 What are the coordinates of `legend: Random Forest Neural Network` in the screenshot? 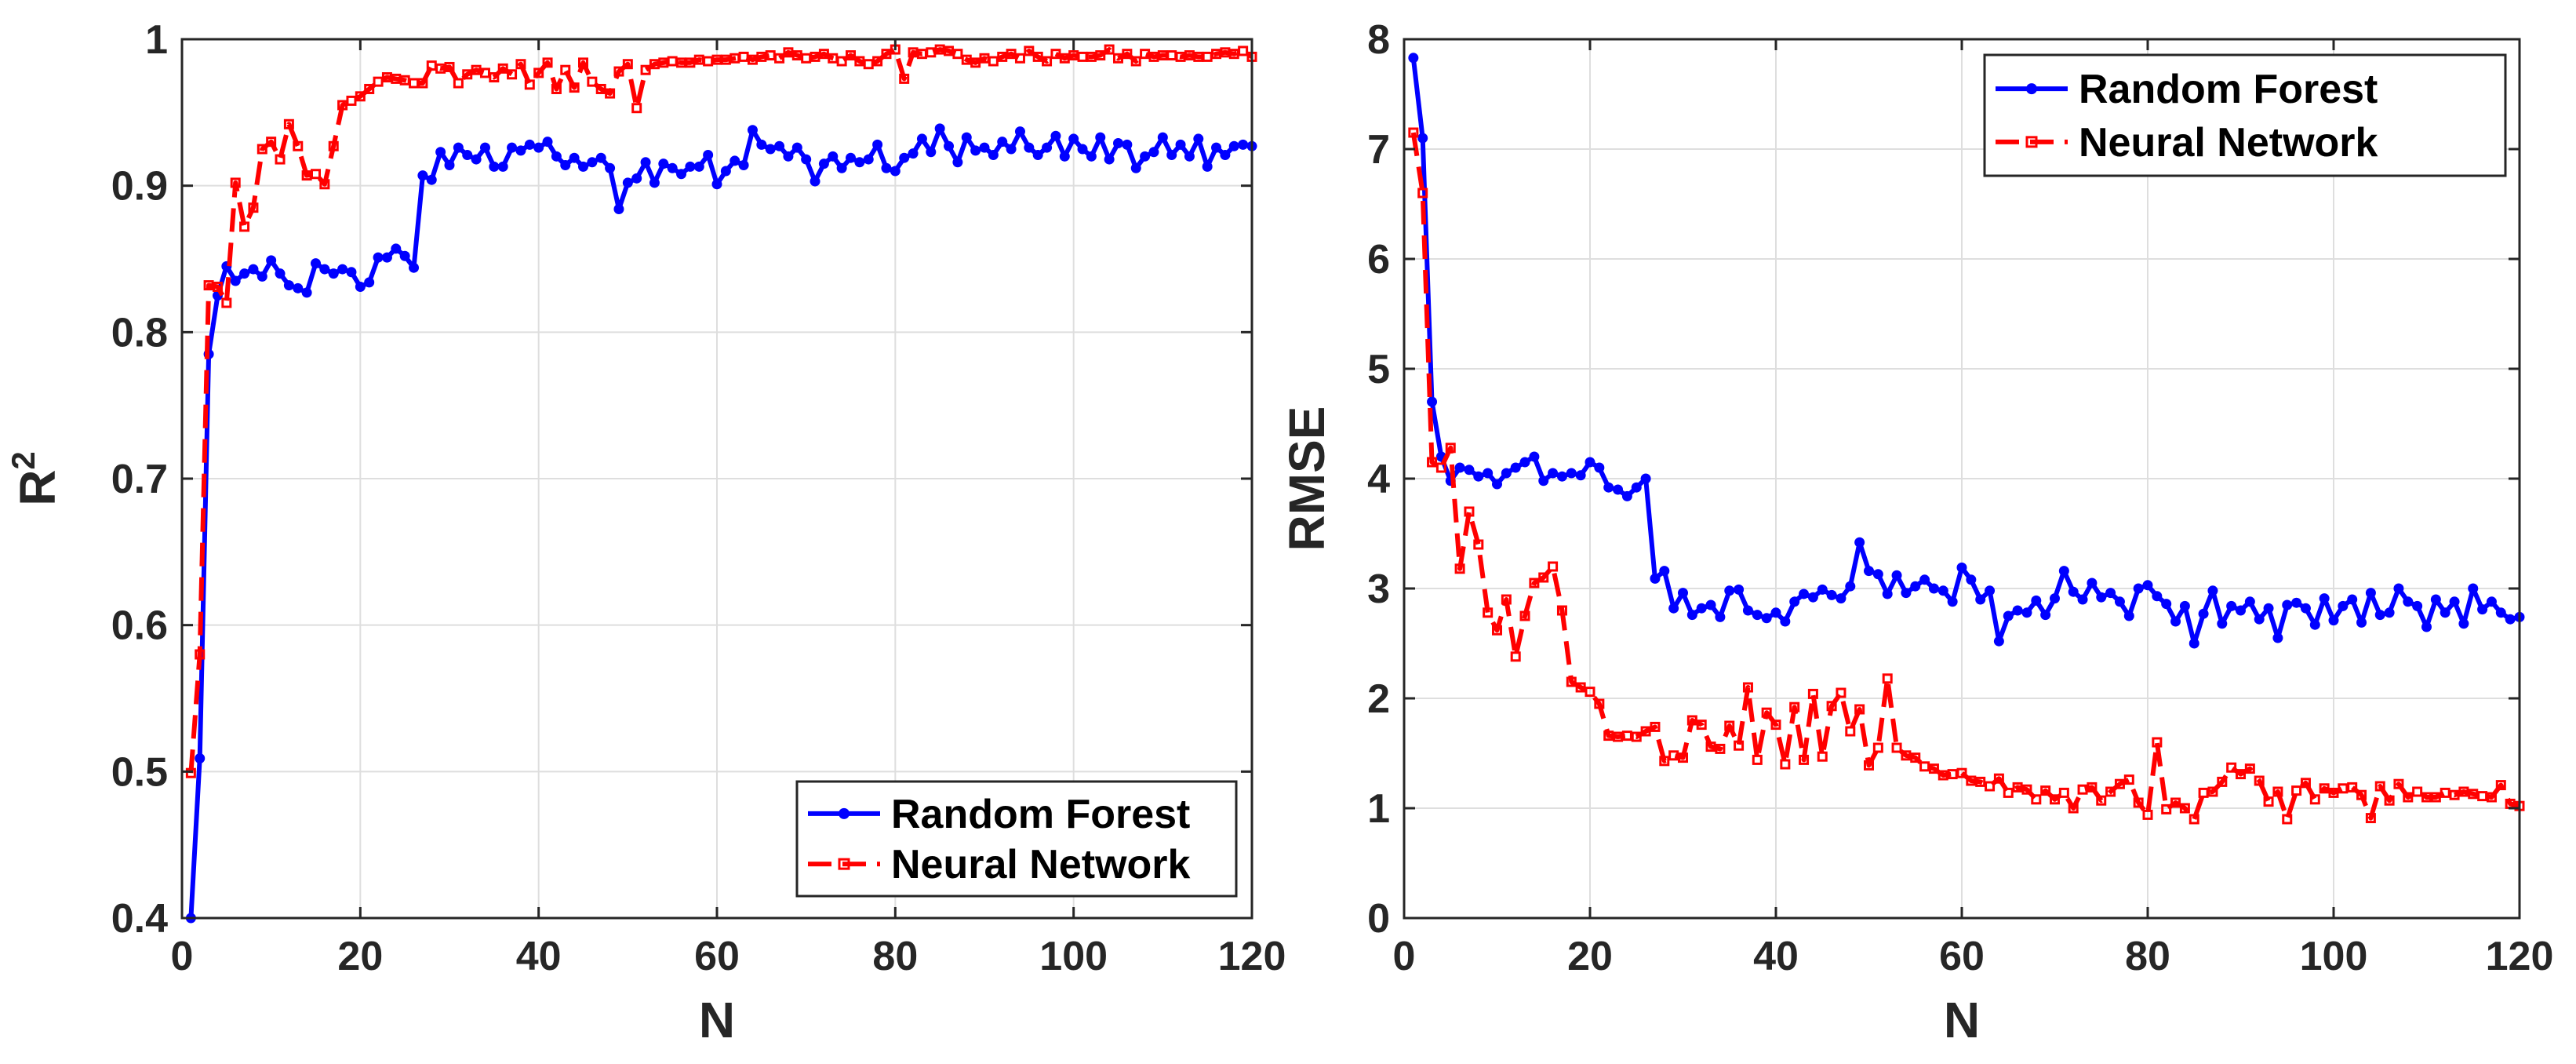 It's located at (2245, 115).